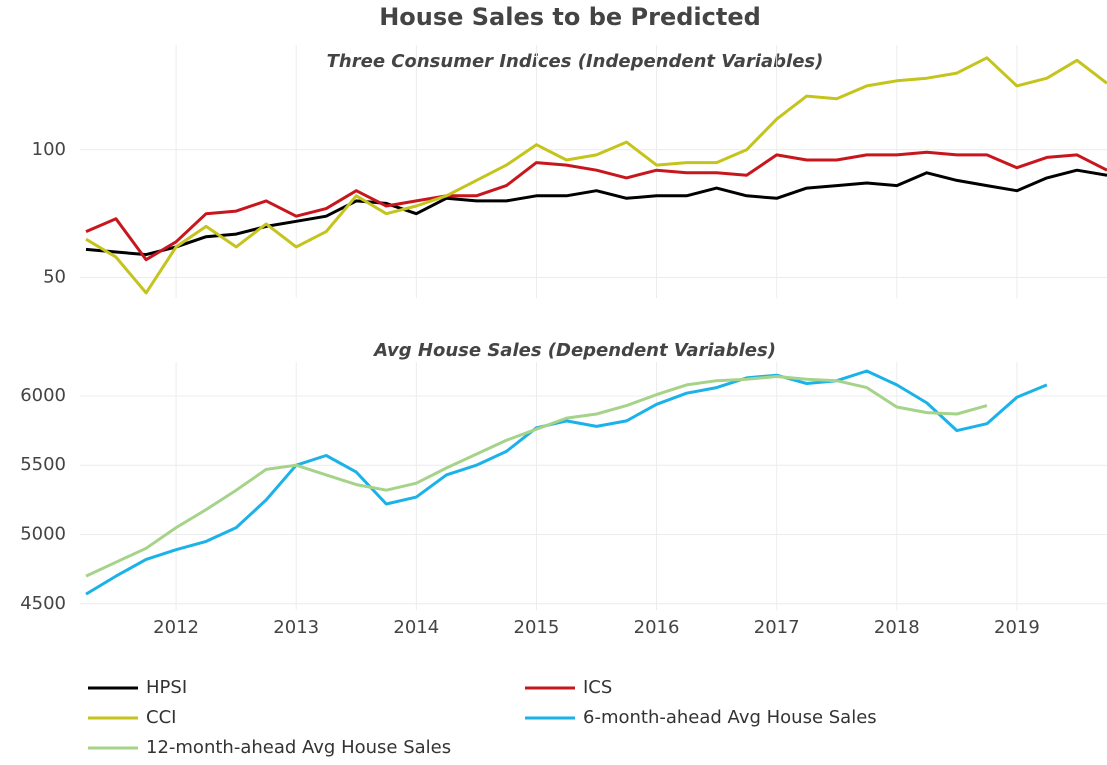 The image size is (1107, 765). I want to click on chart-title: House Sales to be Predicted, so click(570, 17).